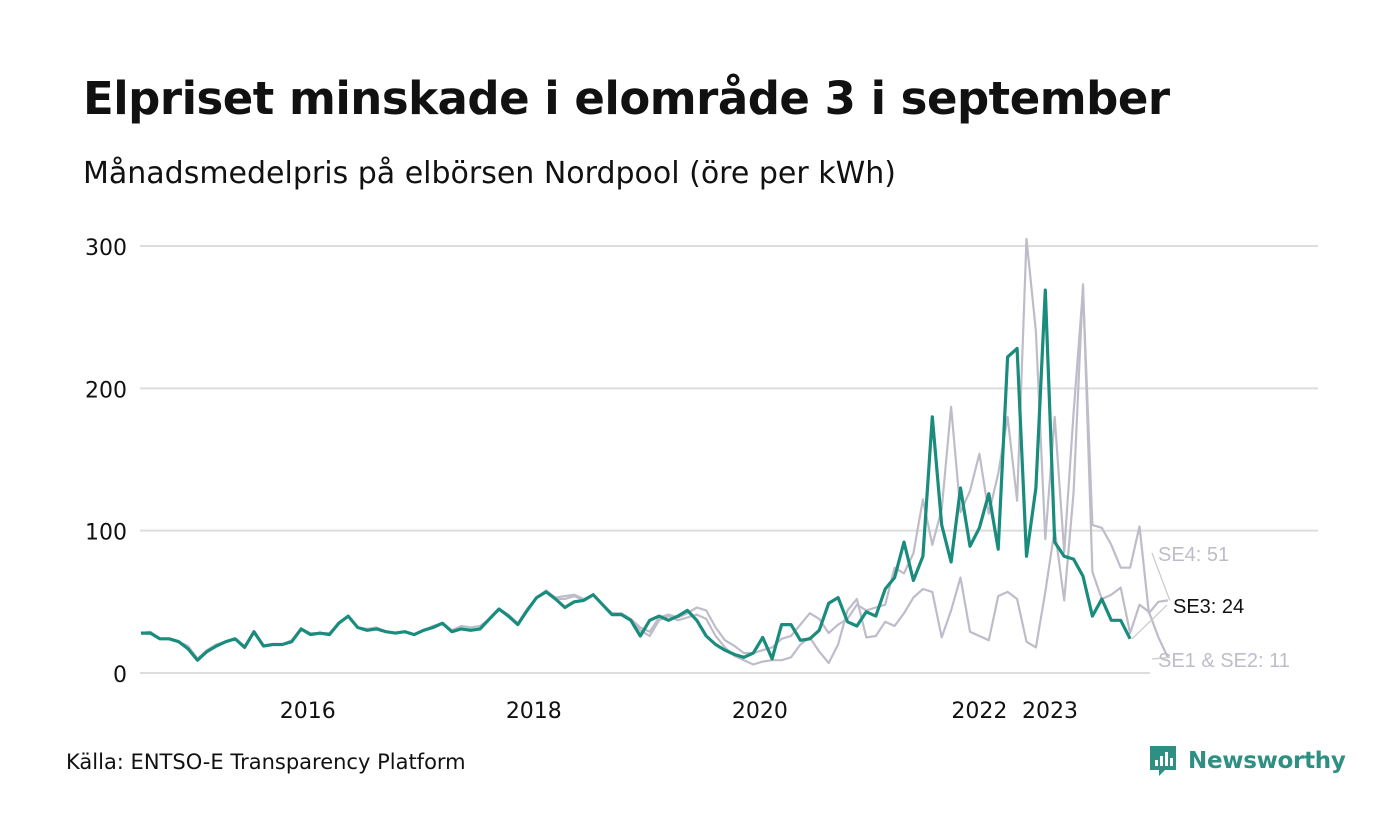 This screenshot has width=1400, height=840. I want to click on y-axis-ticks: 0 100 200 300, so click(106, 462).